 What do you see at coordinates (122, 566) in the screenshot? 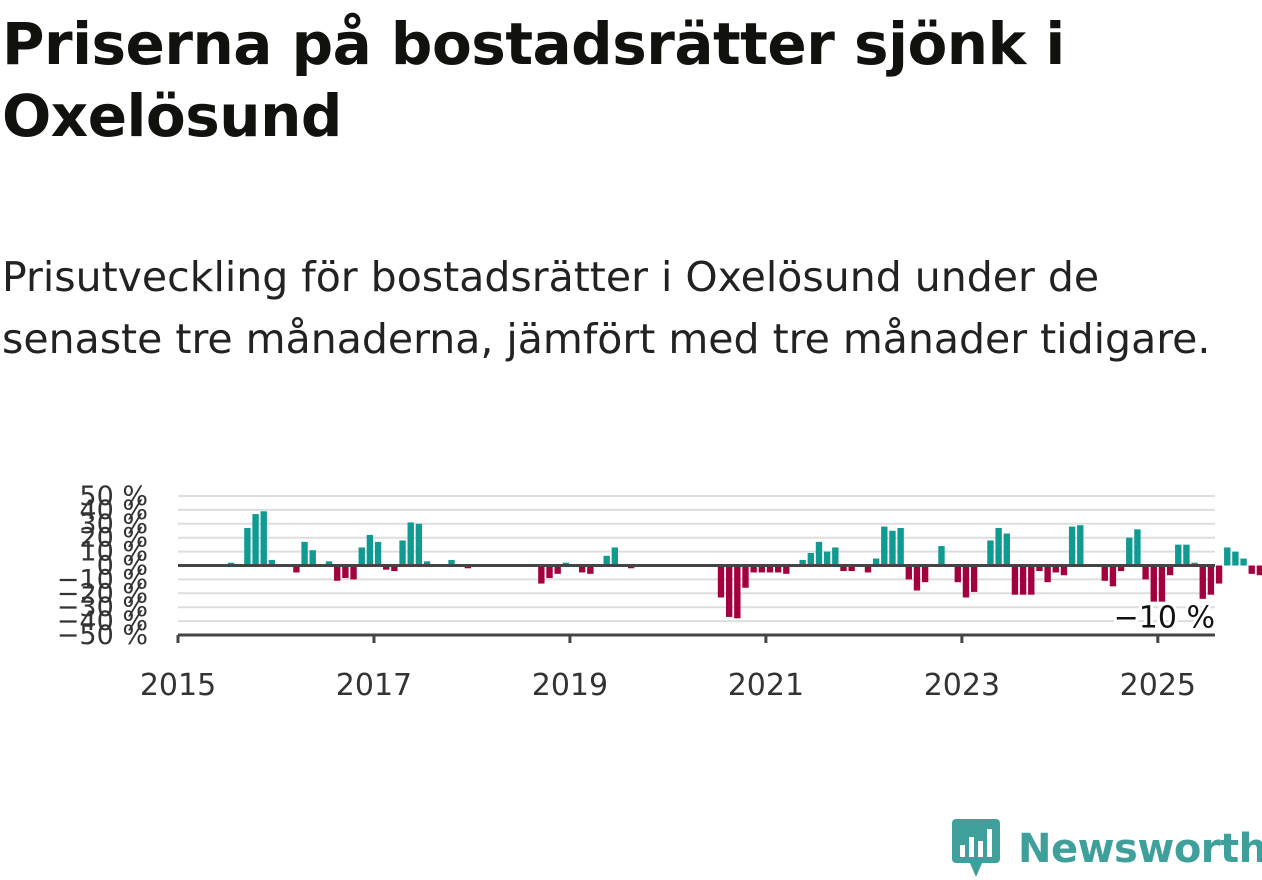
I see `y-tick-label: 0 %` at bounding box center [122, 566].